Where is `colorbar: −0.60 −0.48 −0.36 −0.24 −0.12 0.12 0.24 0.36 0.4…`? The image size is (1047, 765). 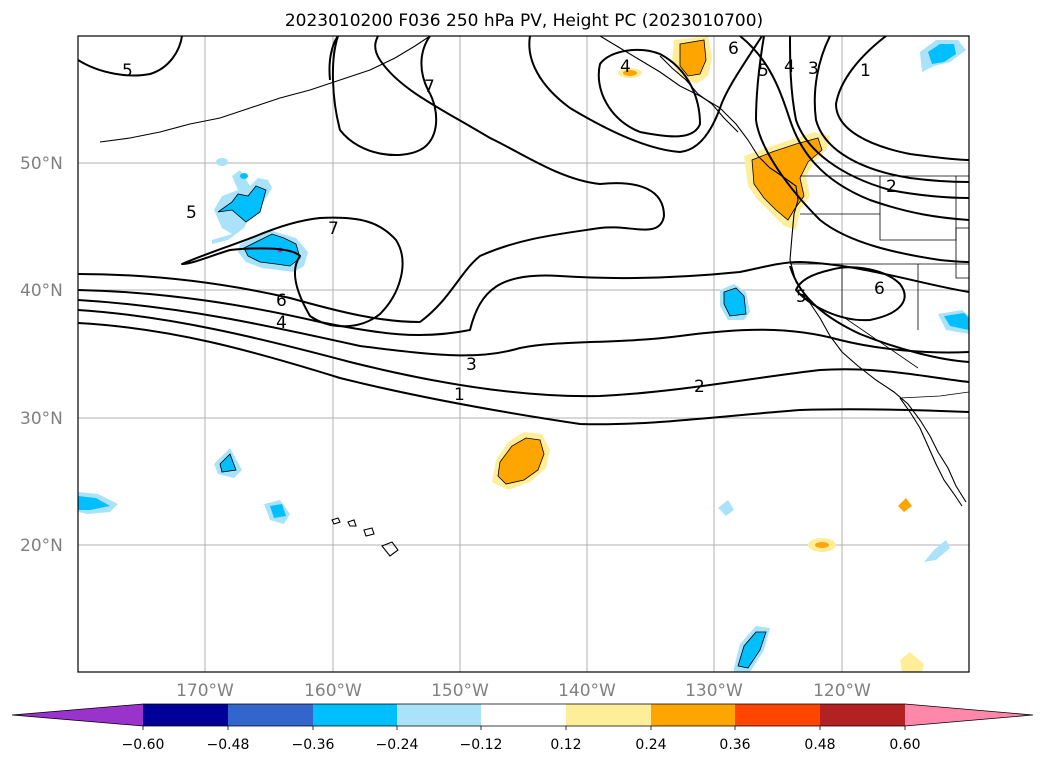
colorbar: −0.60 −0.48 −0.36 −0.24 −0.12 0.12 0.24 0.36 0.4… is located at coordinates (522, 728).